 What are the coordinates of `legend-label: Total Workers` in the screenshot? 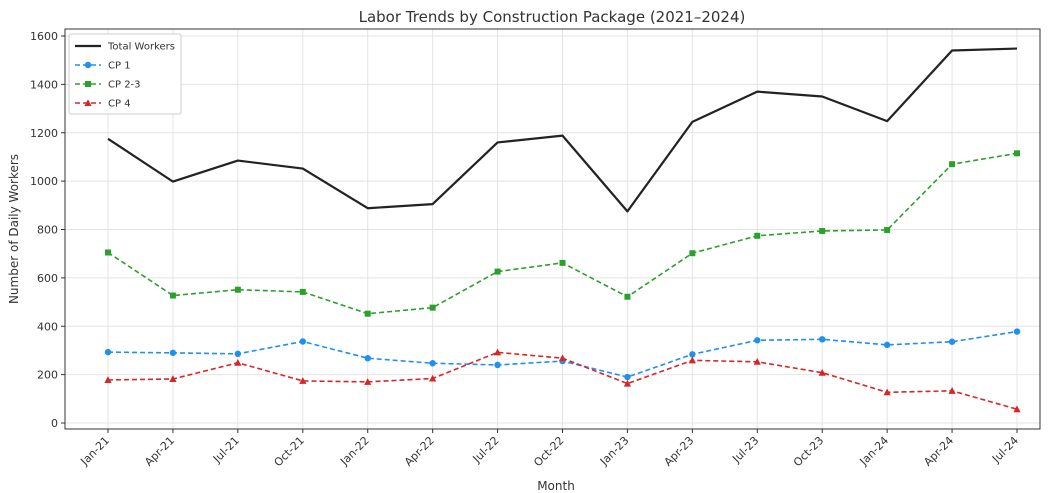 It's located at (141, 47).